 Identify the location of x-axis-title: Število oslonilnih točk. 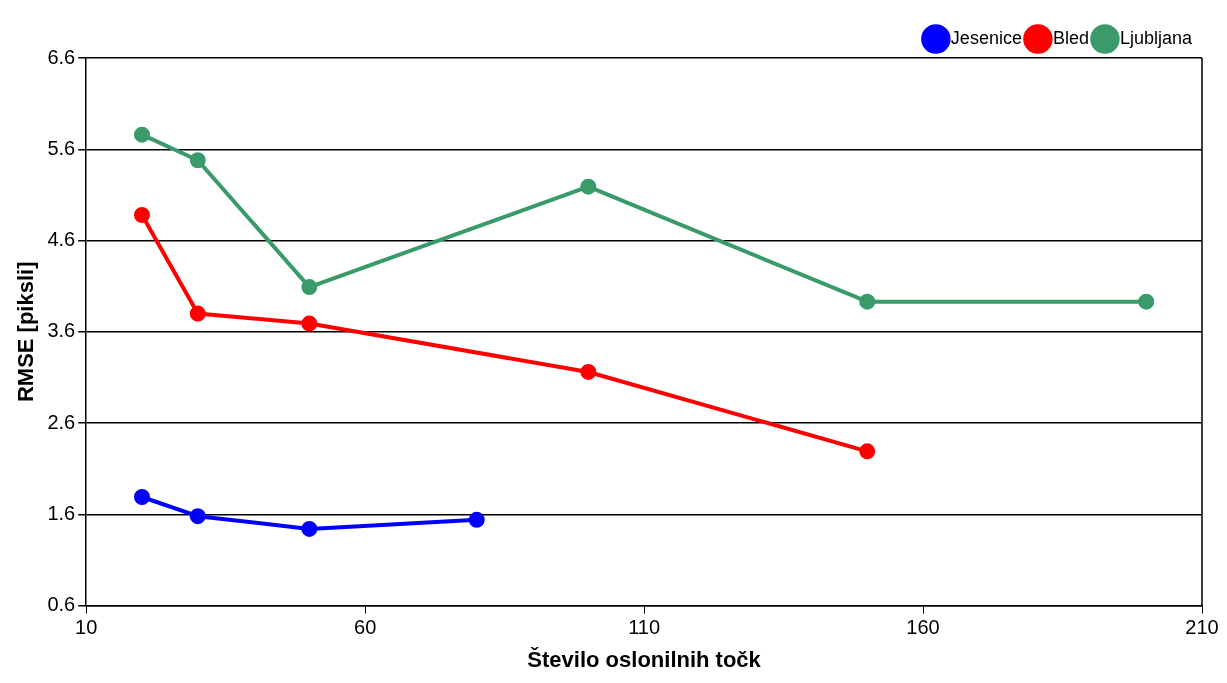
(644, 659).